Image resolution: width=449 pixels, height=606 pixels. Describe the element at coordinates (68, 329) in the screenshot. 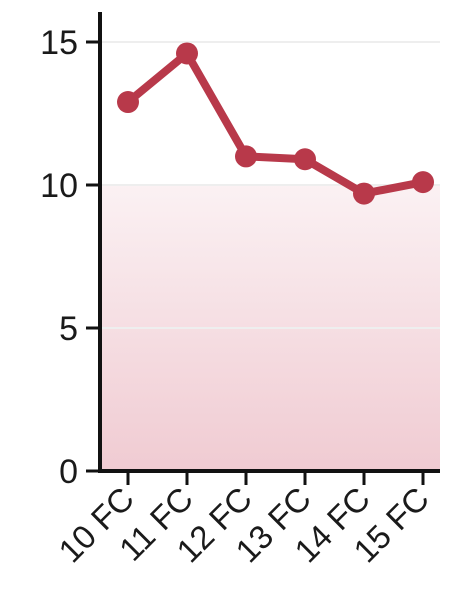

I see `y-tick-label: 5` at that location.